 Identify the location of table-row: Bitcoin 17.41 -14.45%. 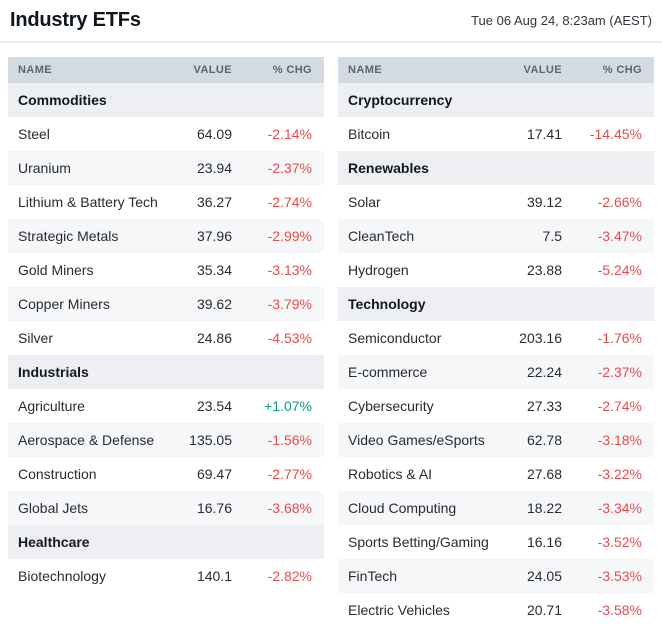
(496, 134).